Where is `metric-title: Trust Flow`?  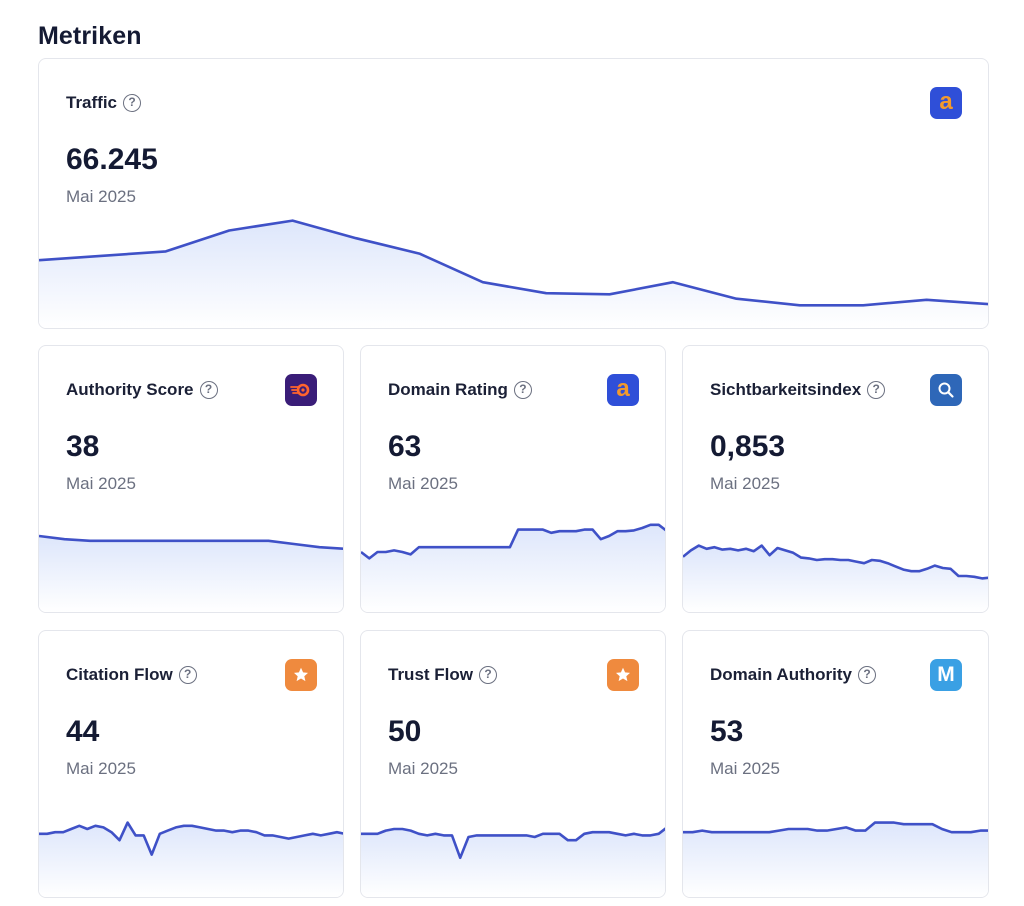 metric-title: Trust Flow is located at coordinates (430, 674).